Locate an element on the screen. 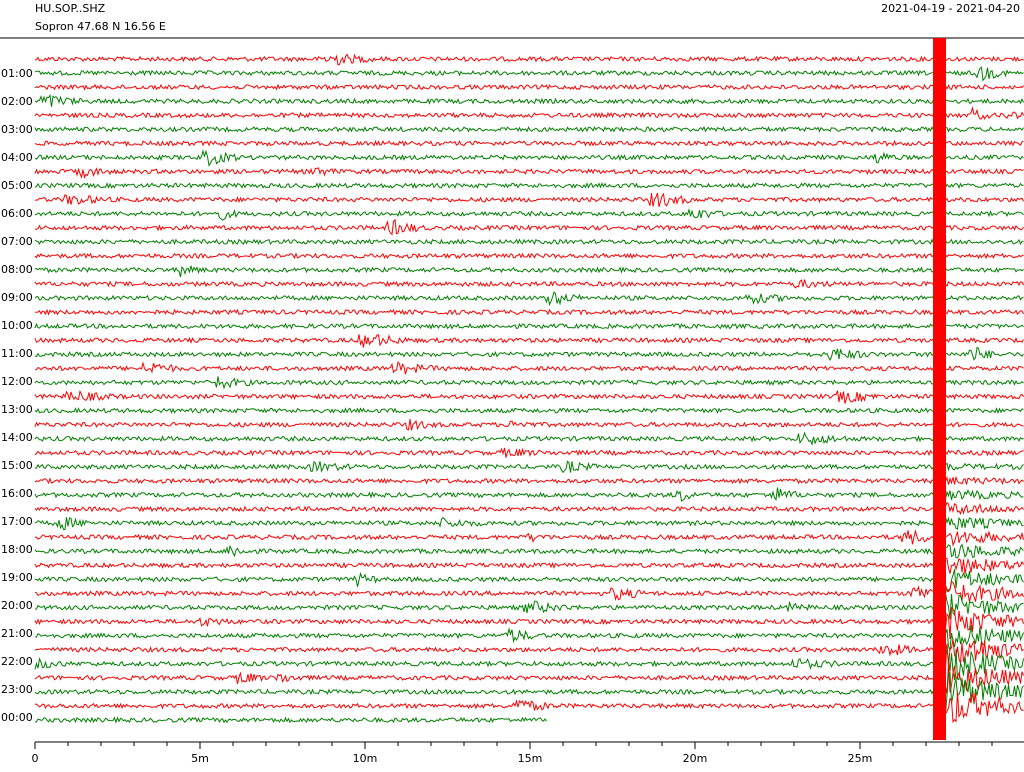 This screenshot has height=772, width=1024. row-label: 01:00 is located at coordinates (17, 73).